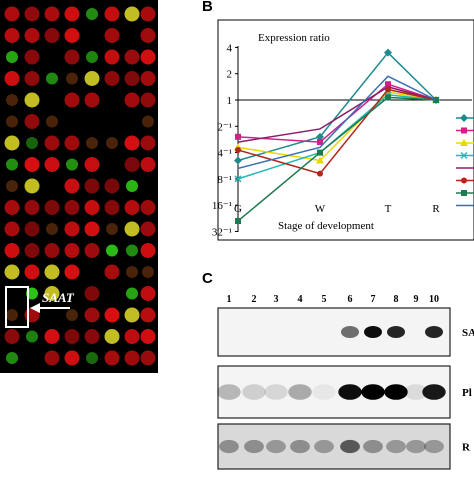  Describe the element at coordinates (465, 130) in the screenshot. I see `legend-entry` at that location.